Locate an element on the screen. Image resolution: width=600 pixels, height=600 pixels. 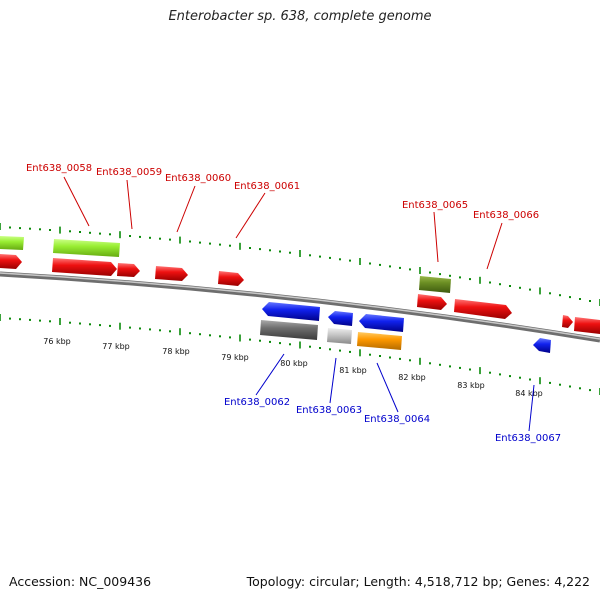
kbp-label: 77 kbp is located at coordinates (116, 346).